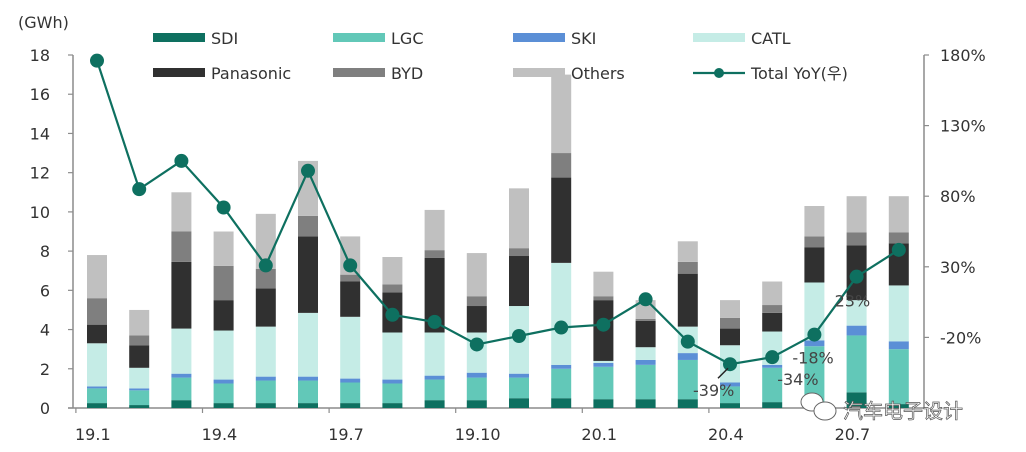 Image resolution: width=1026 pixels, height=452 pixels. Describe the element at coordinates (853, 301) in the screenshot. I see `yoy-data-label: 23%` at that location.